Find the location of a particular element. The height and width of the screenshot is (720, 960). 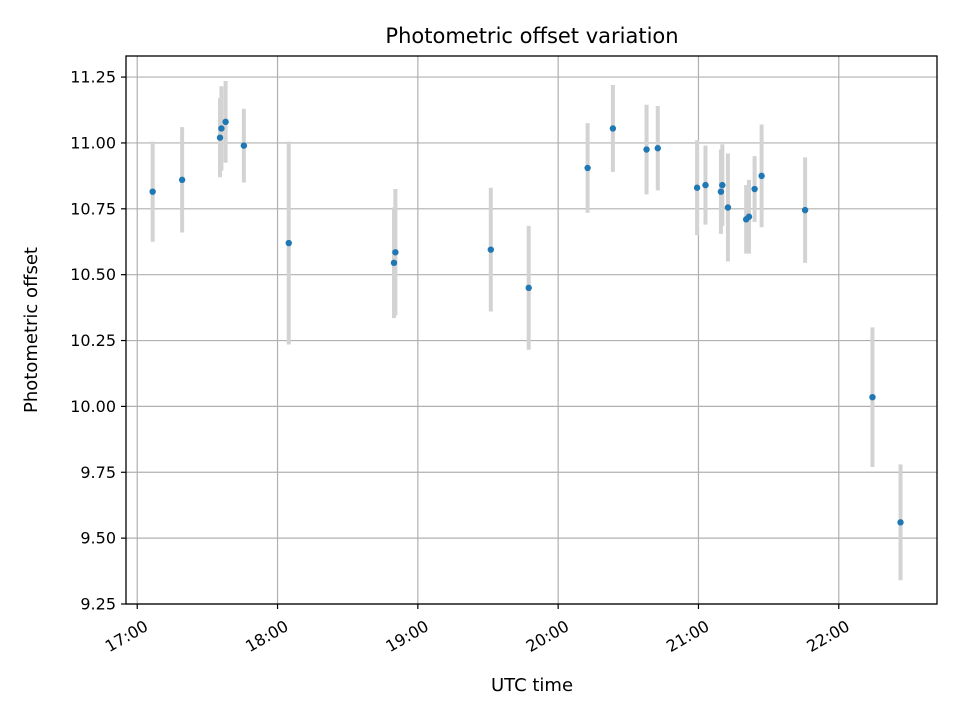

y-tick-label: 10.75 is located at coordinates (93, 208).